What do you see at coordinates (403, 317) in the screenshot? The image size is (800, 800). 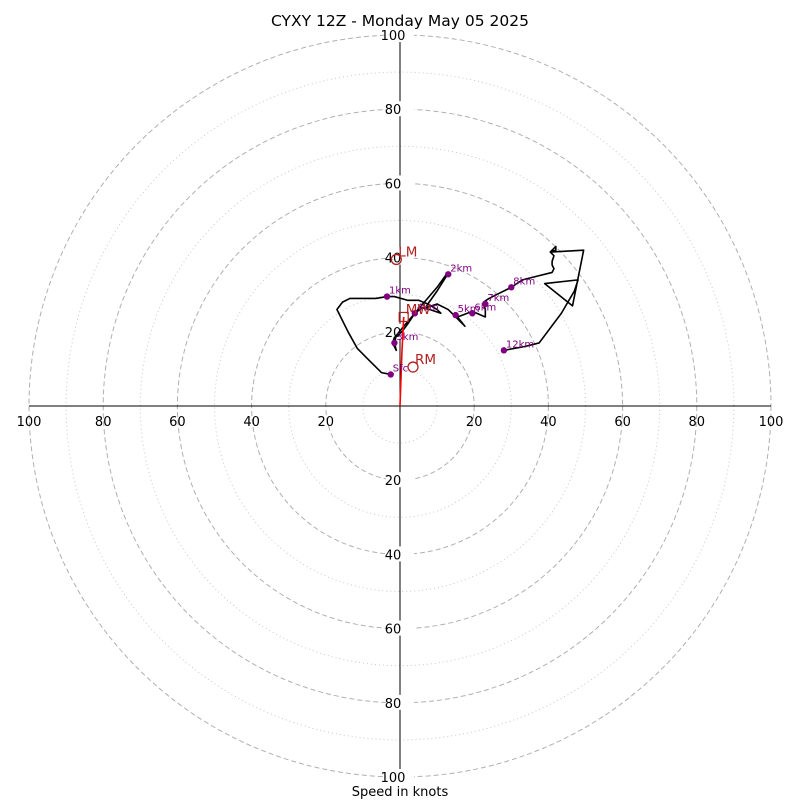 I see `mean-wind-marker` at bounding box center [403, 317].